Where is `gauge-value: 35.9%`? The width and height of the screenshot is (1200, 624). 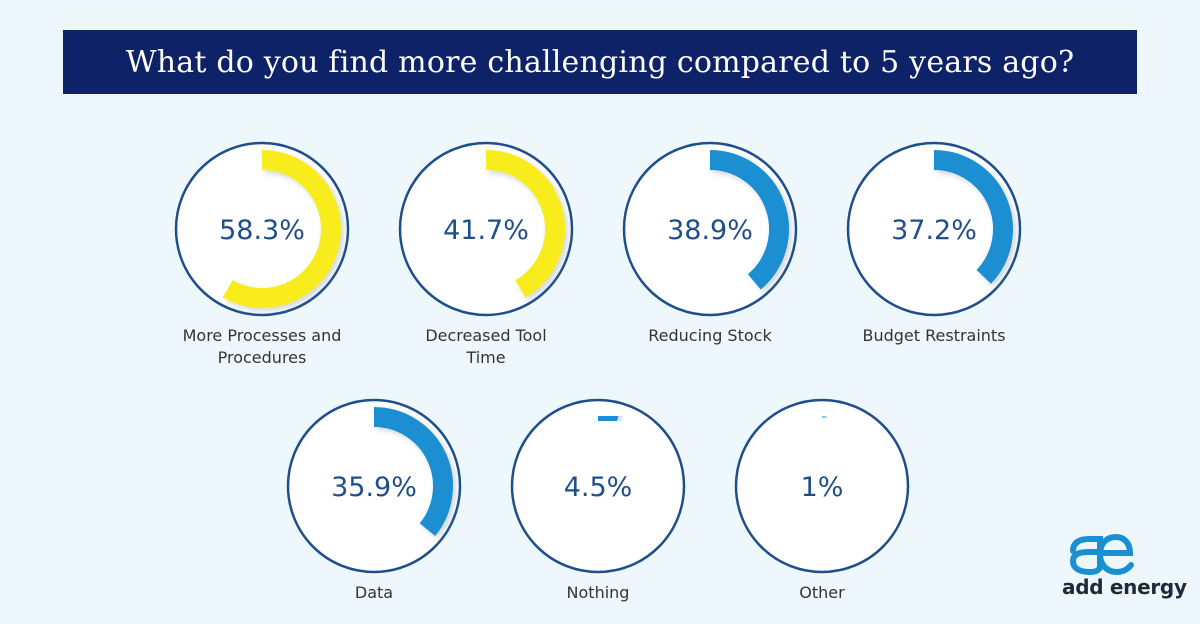
gauge-value: 35.9% is located at coordinates (374, 487).